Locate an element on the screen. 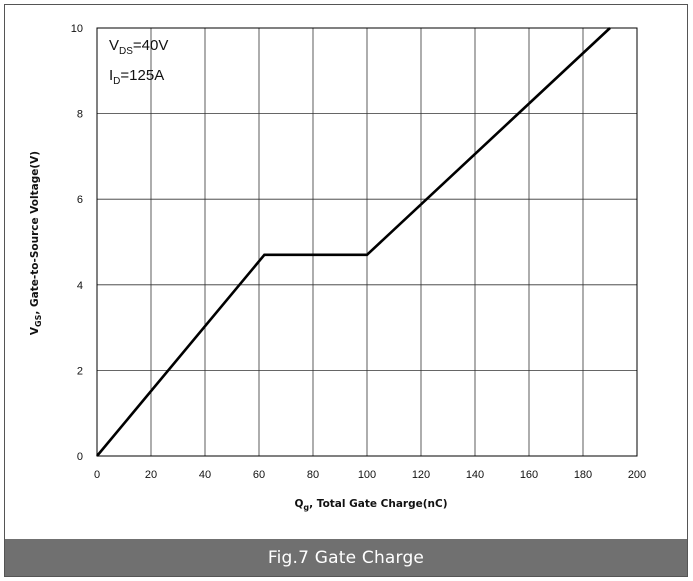 The height and width of the screenshot is (581, 693). x-axis-title: Qg, Total Gate Charge(nC) is located at coordinates (370, 505).